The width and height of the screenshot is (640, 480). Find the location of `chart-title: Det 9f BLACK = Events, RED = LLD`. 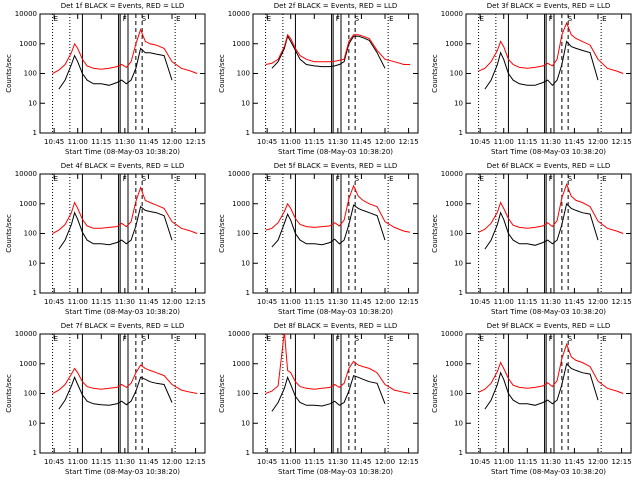

chart-title: Det 9f BLACK = Events, RED = LLD is located at coordinates (548, 326).